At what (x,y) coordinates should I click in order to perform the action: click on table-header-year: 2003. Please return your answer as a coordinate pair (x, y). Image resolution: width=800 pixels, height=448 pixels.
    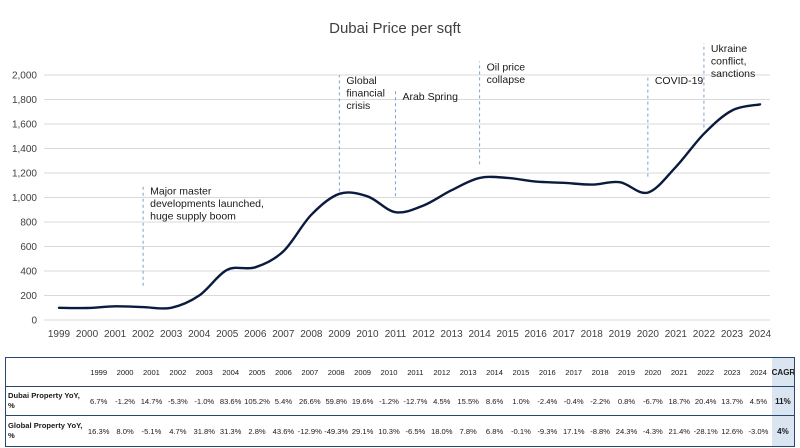
    Looking at the image, I should click on (204, 372).